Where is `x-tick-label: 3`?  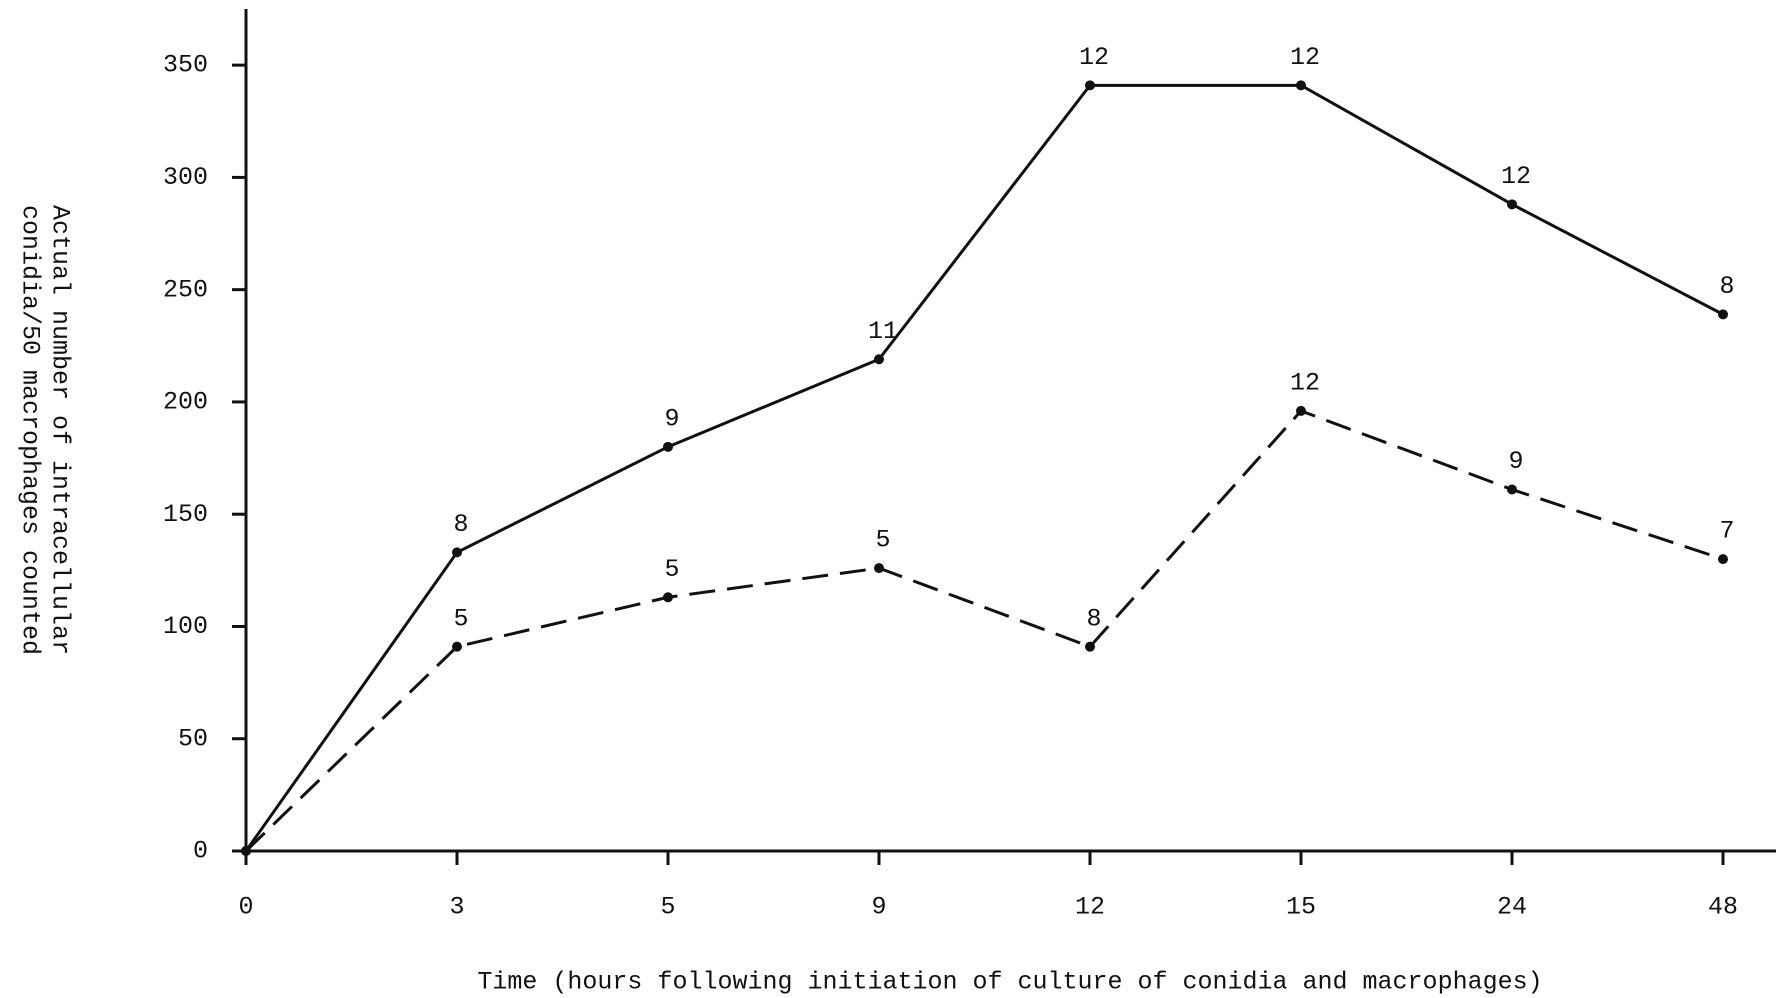
x-tick-label: 3 is located at coordinates (456, 907).